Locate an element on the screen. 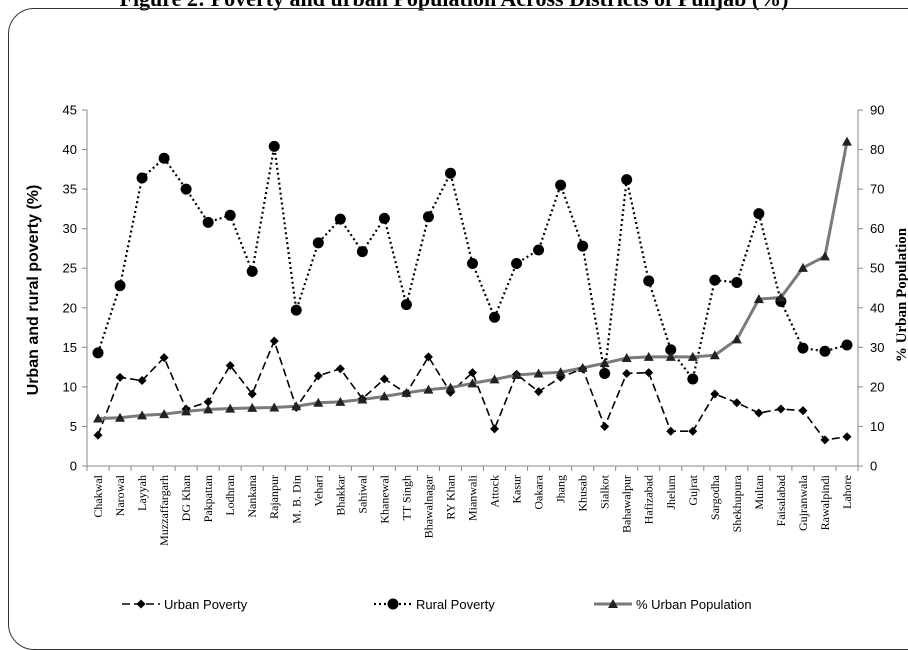 This screenshot has width=908, height=650. legend-label: Urban Poverty is located at coordinates (206, 604).